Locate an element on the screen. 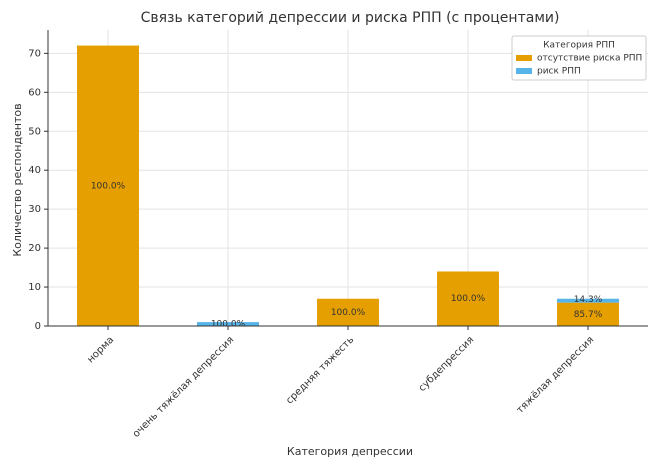 This screenshot has width=649, height=459. x-tick-label: средняя тяжесть is located at coordinates (320, 370).